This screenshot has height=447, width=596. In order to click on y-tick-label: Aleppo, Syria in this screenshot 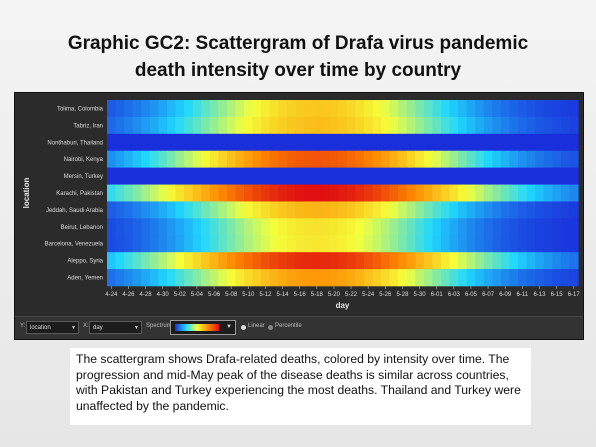, I will do `click(85, 262)`.